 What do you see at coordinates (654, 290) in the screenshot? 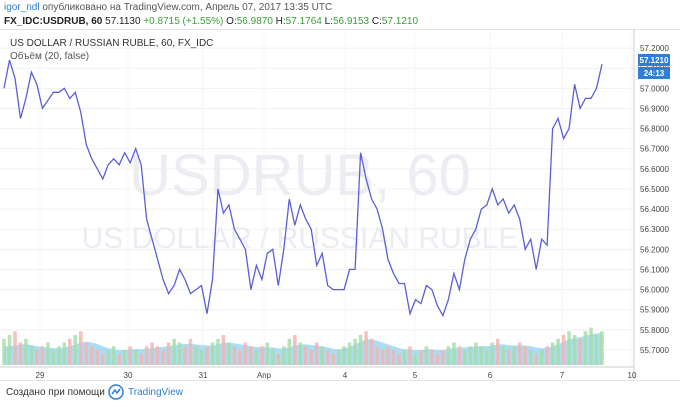
I see `y-tick-label: 56.0000` at bounding box center [654, 290].